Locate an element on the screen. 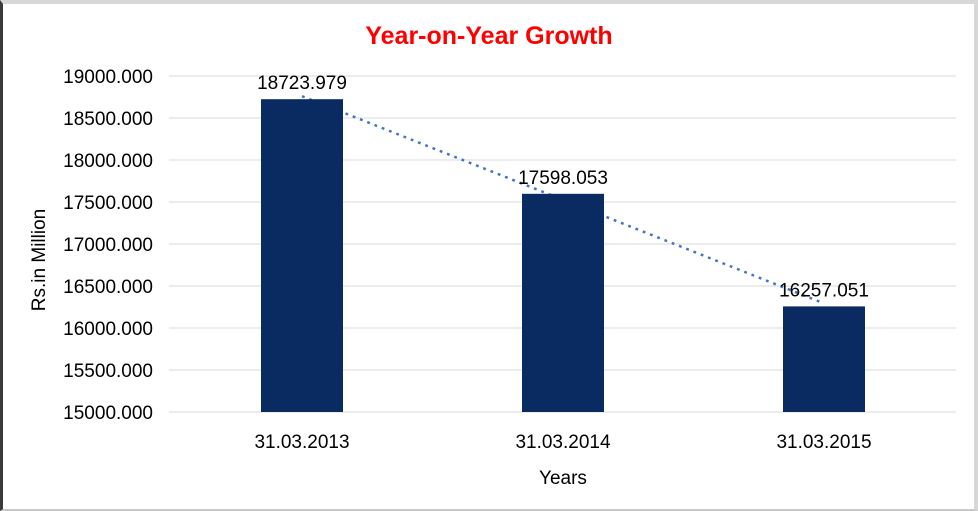 This screenshot has height=511, width=978. y-tick-label: 17500.000 is located at coordinates (108, 203).